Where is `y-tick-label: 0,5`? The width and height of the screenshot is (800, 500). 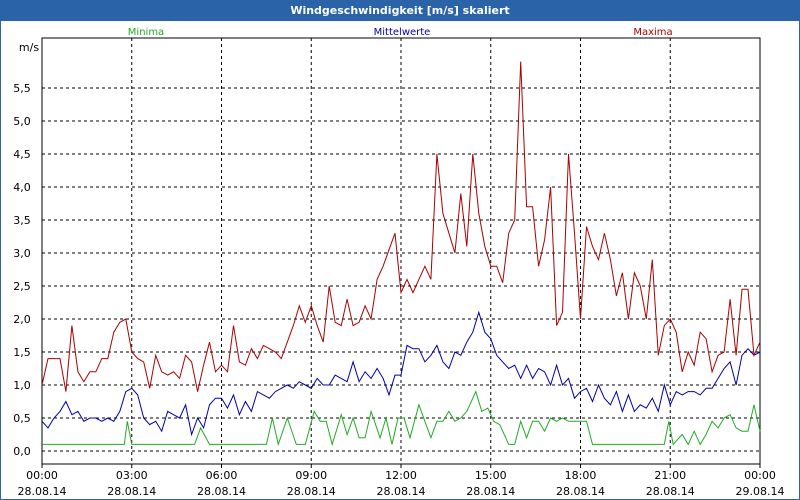 y-tick-label: 0,5 is located at coordinates (22, 418).